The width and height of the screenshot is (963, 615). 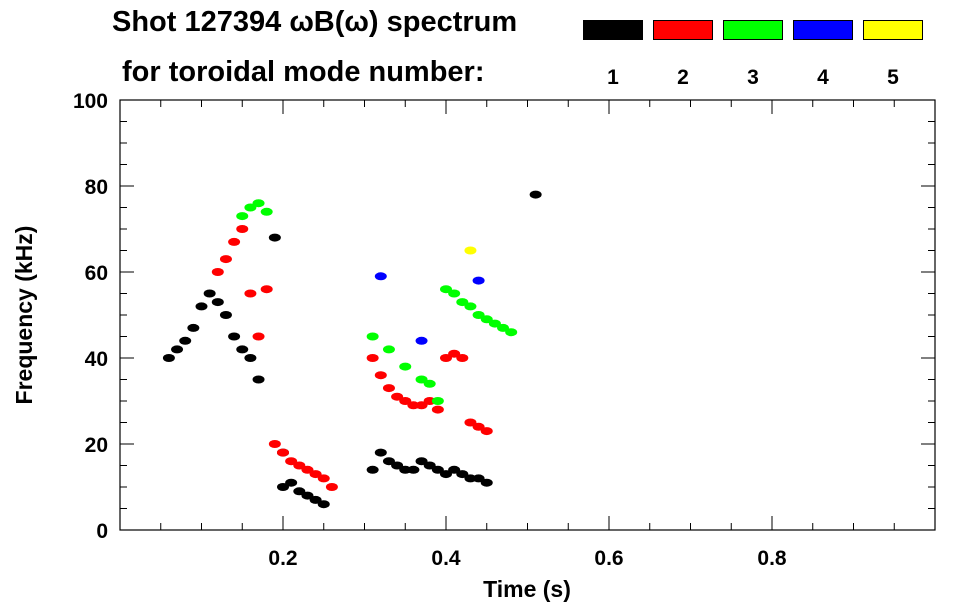 I want to click on y-axis-label: Frequency (kHz), so click(x=24, y=315).